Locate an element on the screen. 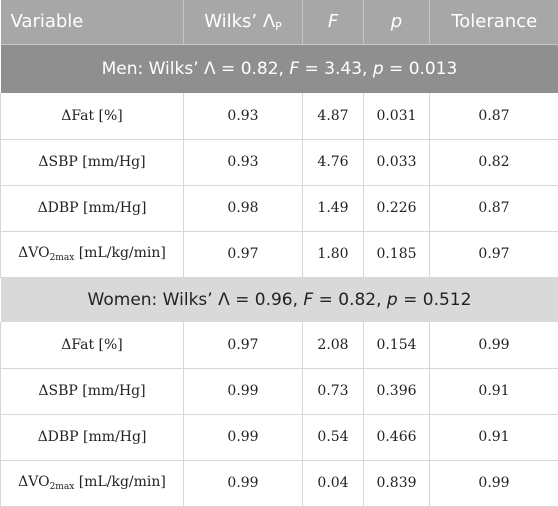 The image size is (558, 507). cell-f: 1.49 is located at coordinates (333, 208).